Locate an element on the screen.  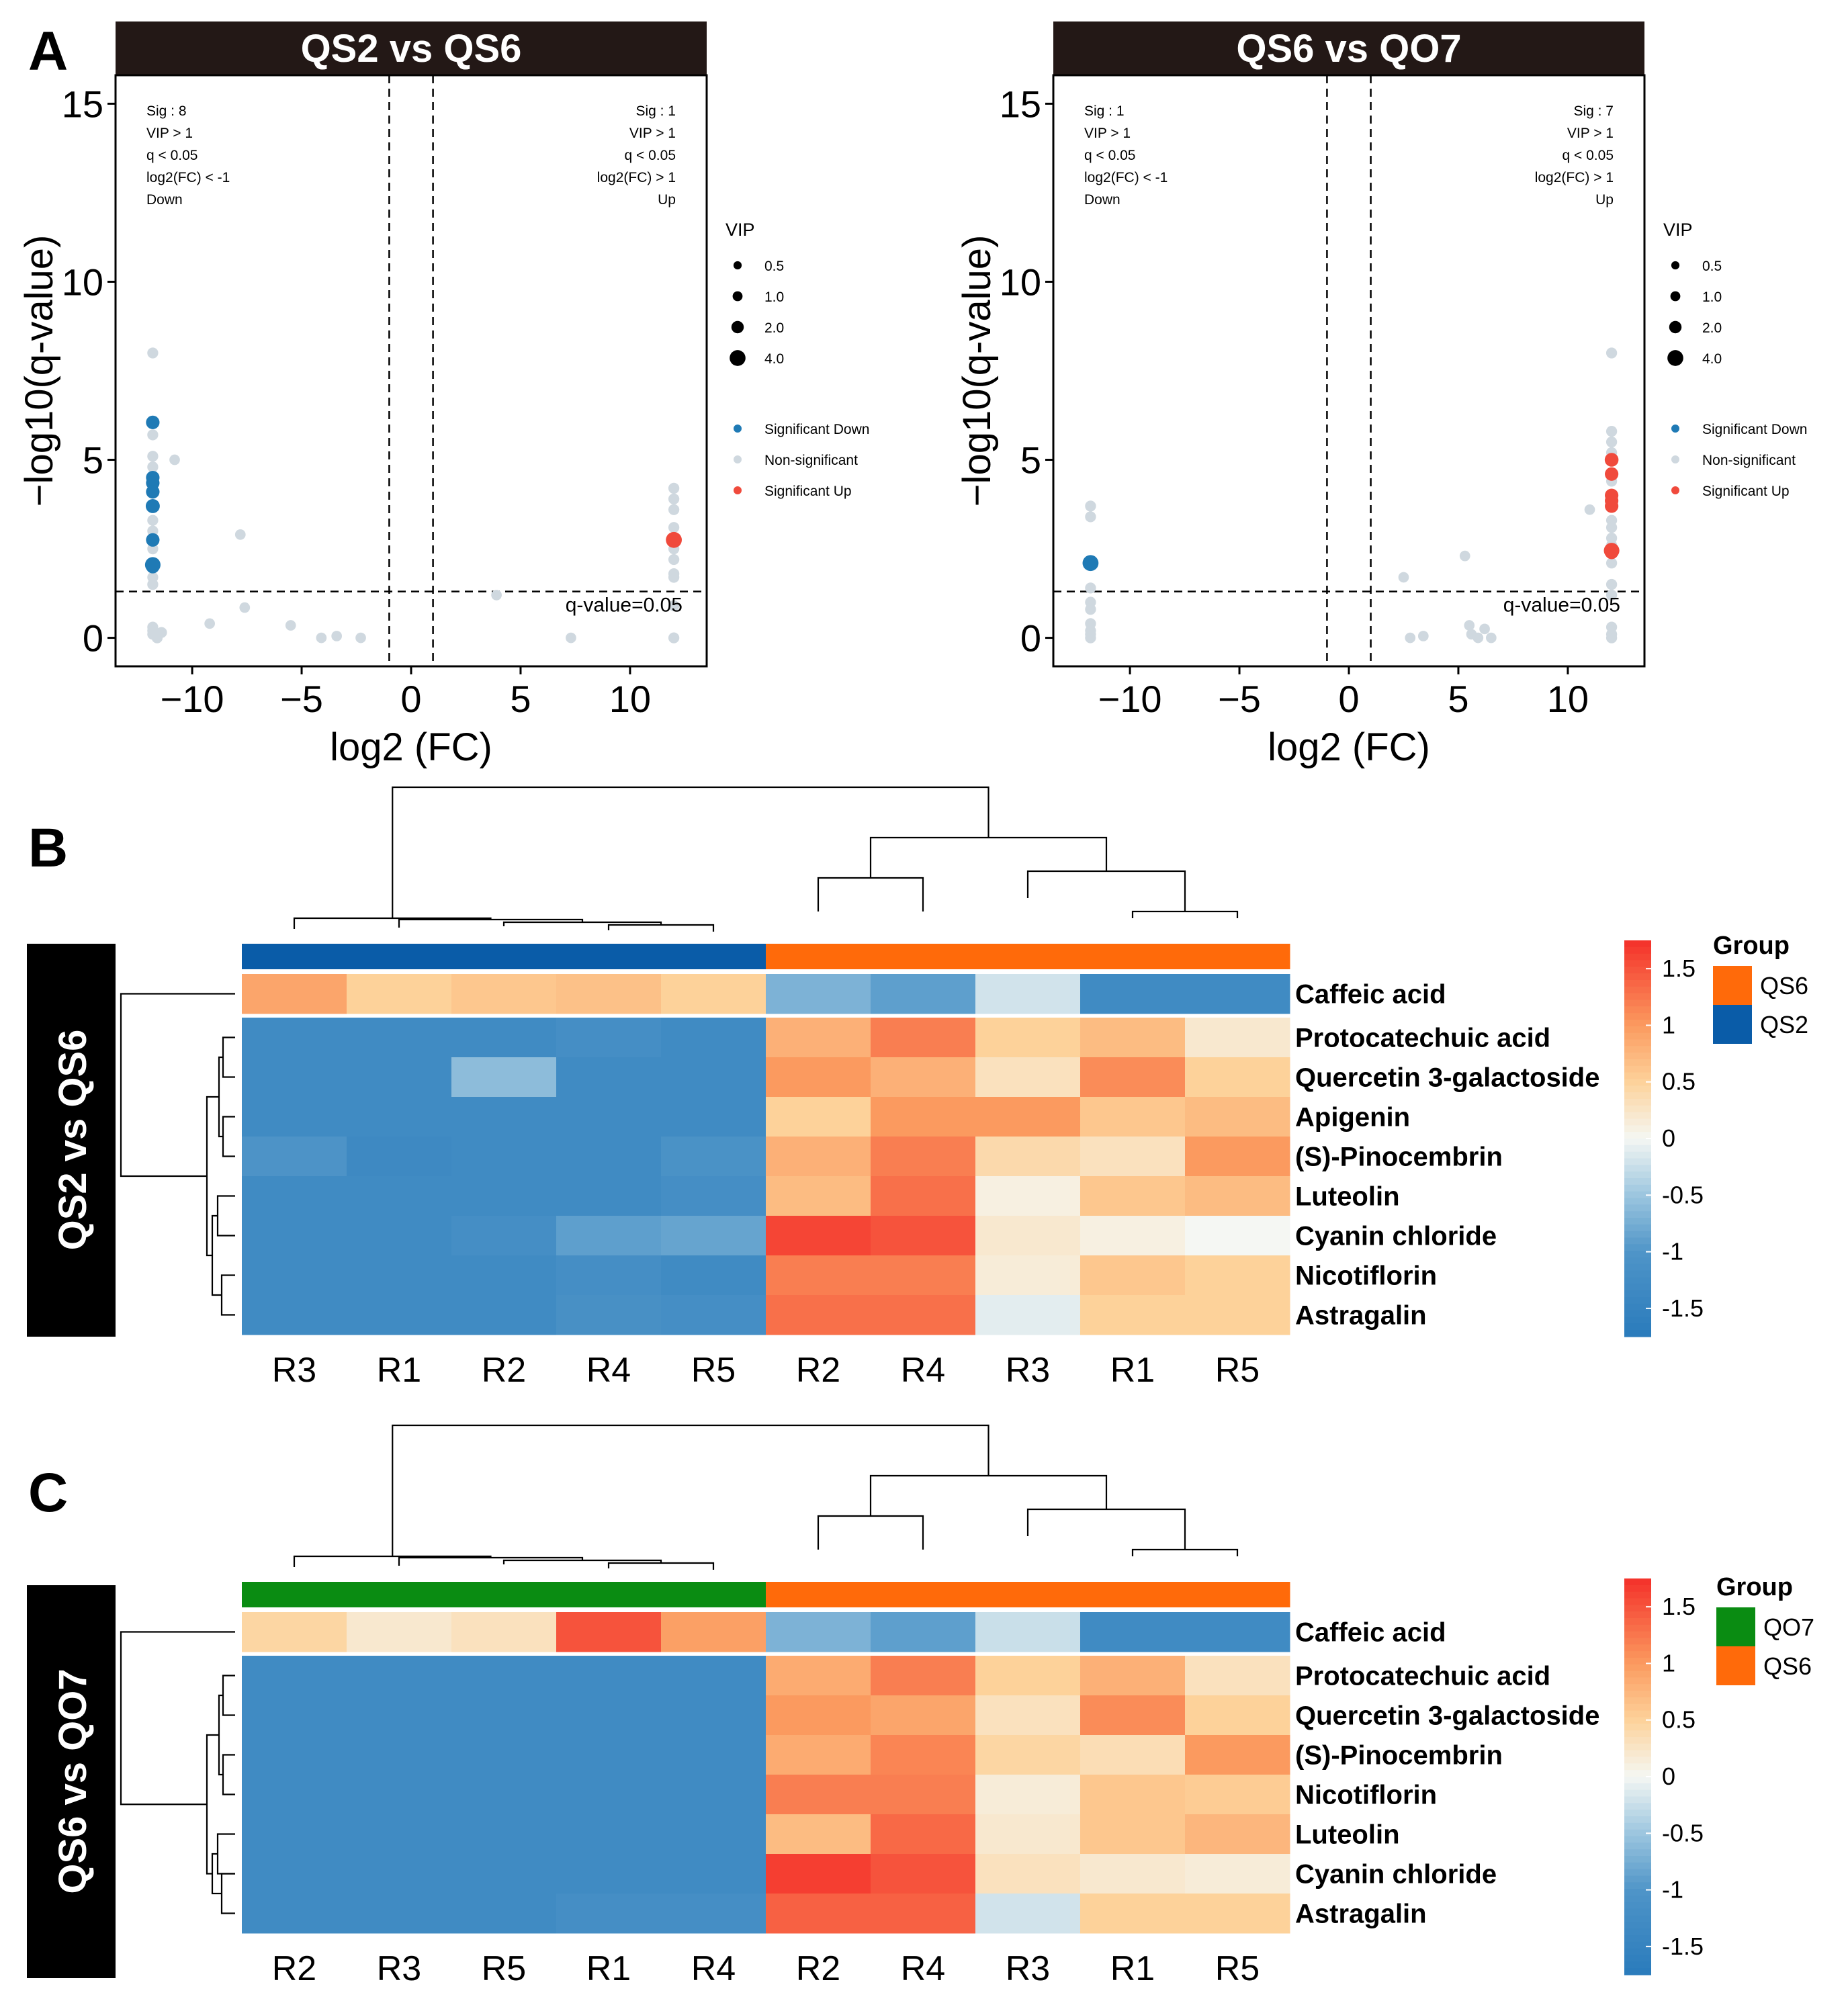
x-tick-label: −10 is located at coordinates (1130, 699).